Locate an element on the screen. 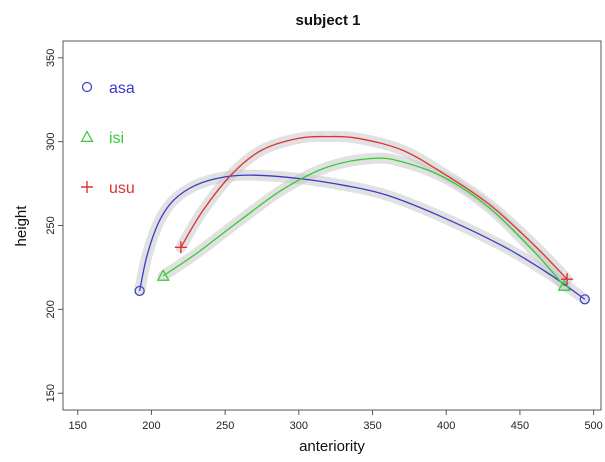 The height and width of the screenshot is (462, 605). legend-label-usu: usu is located at coordinates (122, 188).